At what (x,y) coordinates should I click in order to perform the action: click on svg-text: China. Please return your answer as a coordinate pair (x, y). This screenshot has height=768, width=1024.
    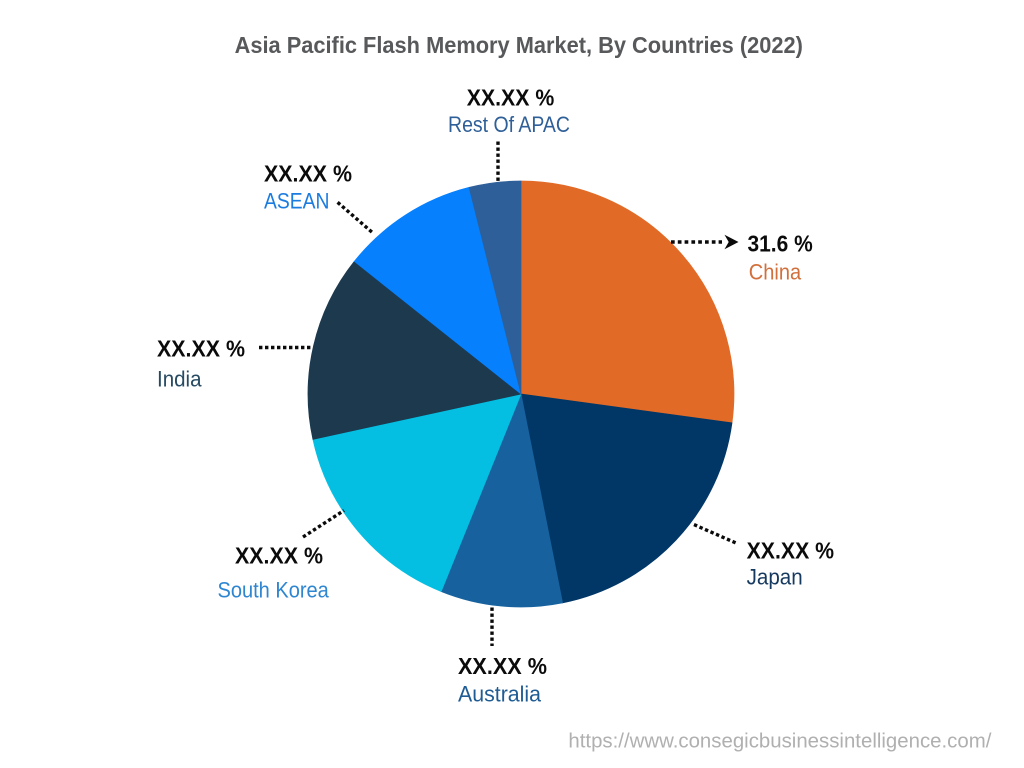
    Looking at the image, I should click on (775, 272).